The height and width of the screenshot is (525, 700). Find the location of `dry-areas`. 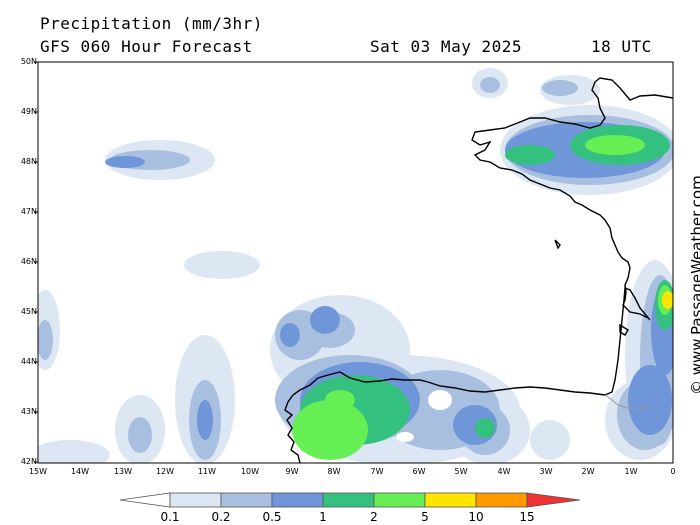

dry-areas is located at coordinates (424, 416).